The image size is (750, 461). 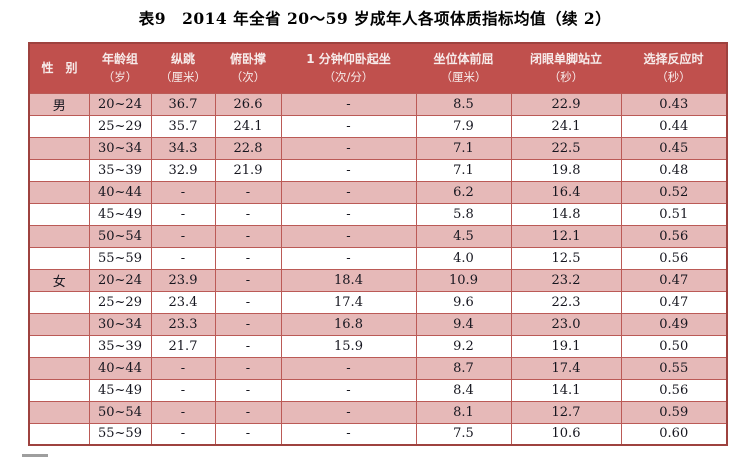 What do you see at coordinates (566, 390) in the screenshot?
I see `cell-value: 14.1` at bounding box center [566, 390].